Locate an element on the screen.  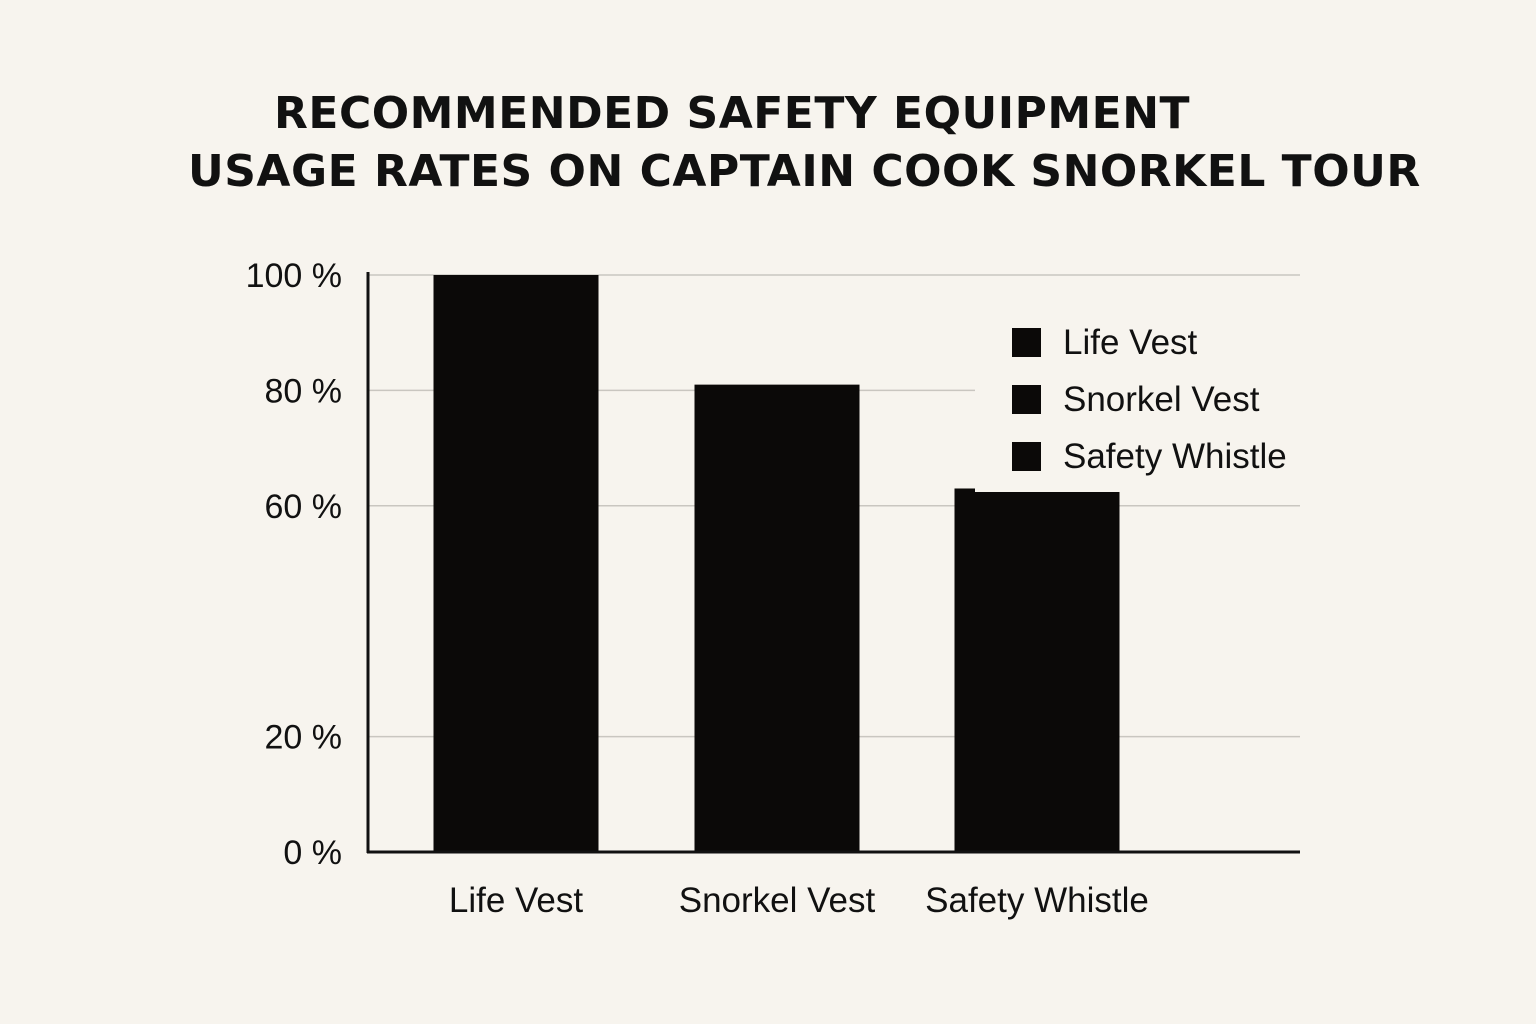
legend-label: Snorkel Vest is located at coordinates (1161, 399).